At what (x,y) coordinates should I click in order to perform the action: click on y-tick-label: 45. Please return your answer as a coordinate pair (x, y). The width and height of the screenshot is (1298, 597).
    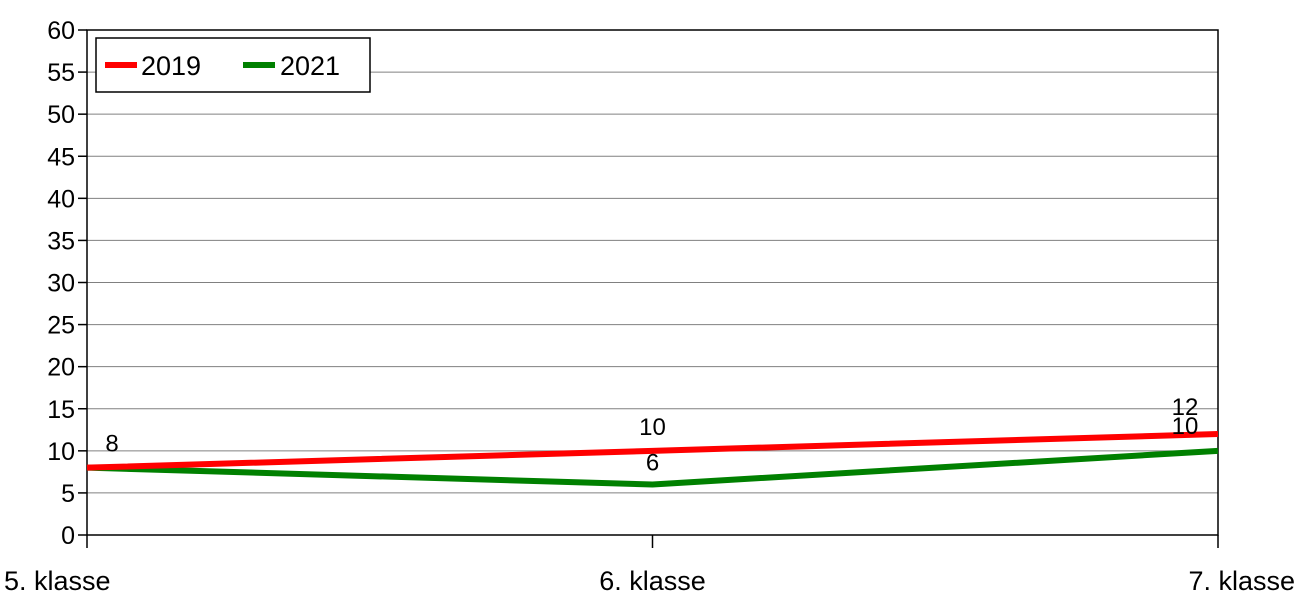
    Looking at the image, I should click on (61, 157).